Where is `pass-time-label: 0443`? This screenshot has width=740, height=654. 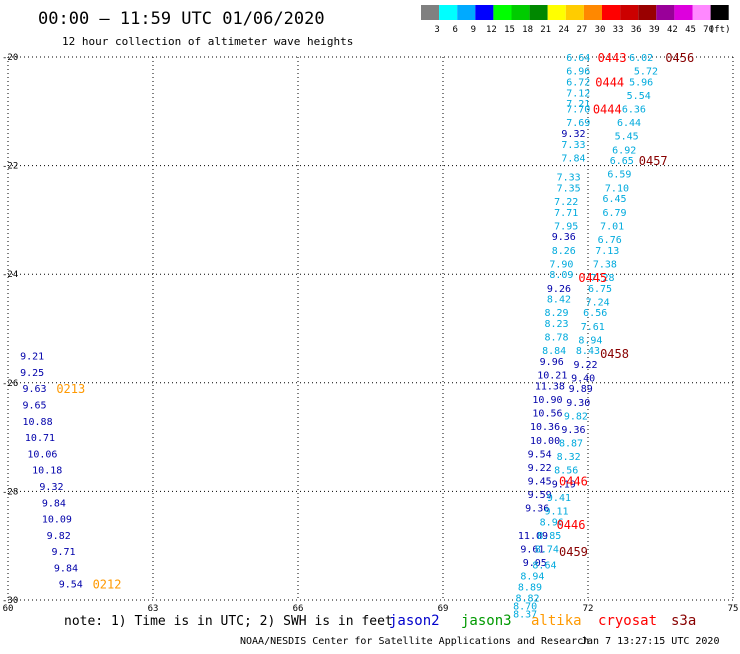
pass-time-label: 0443 is located at coordinates (612, 58).